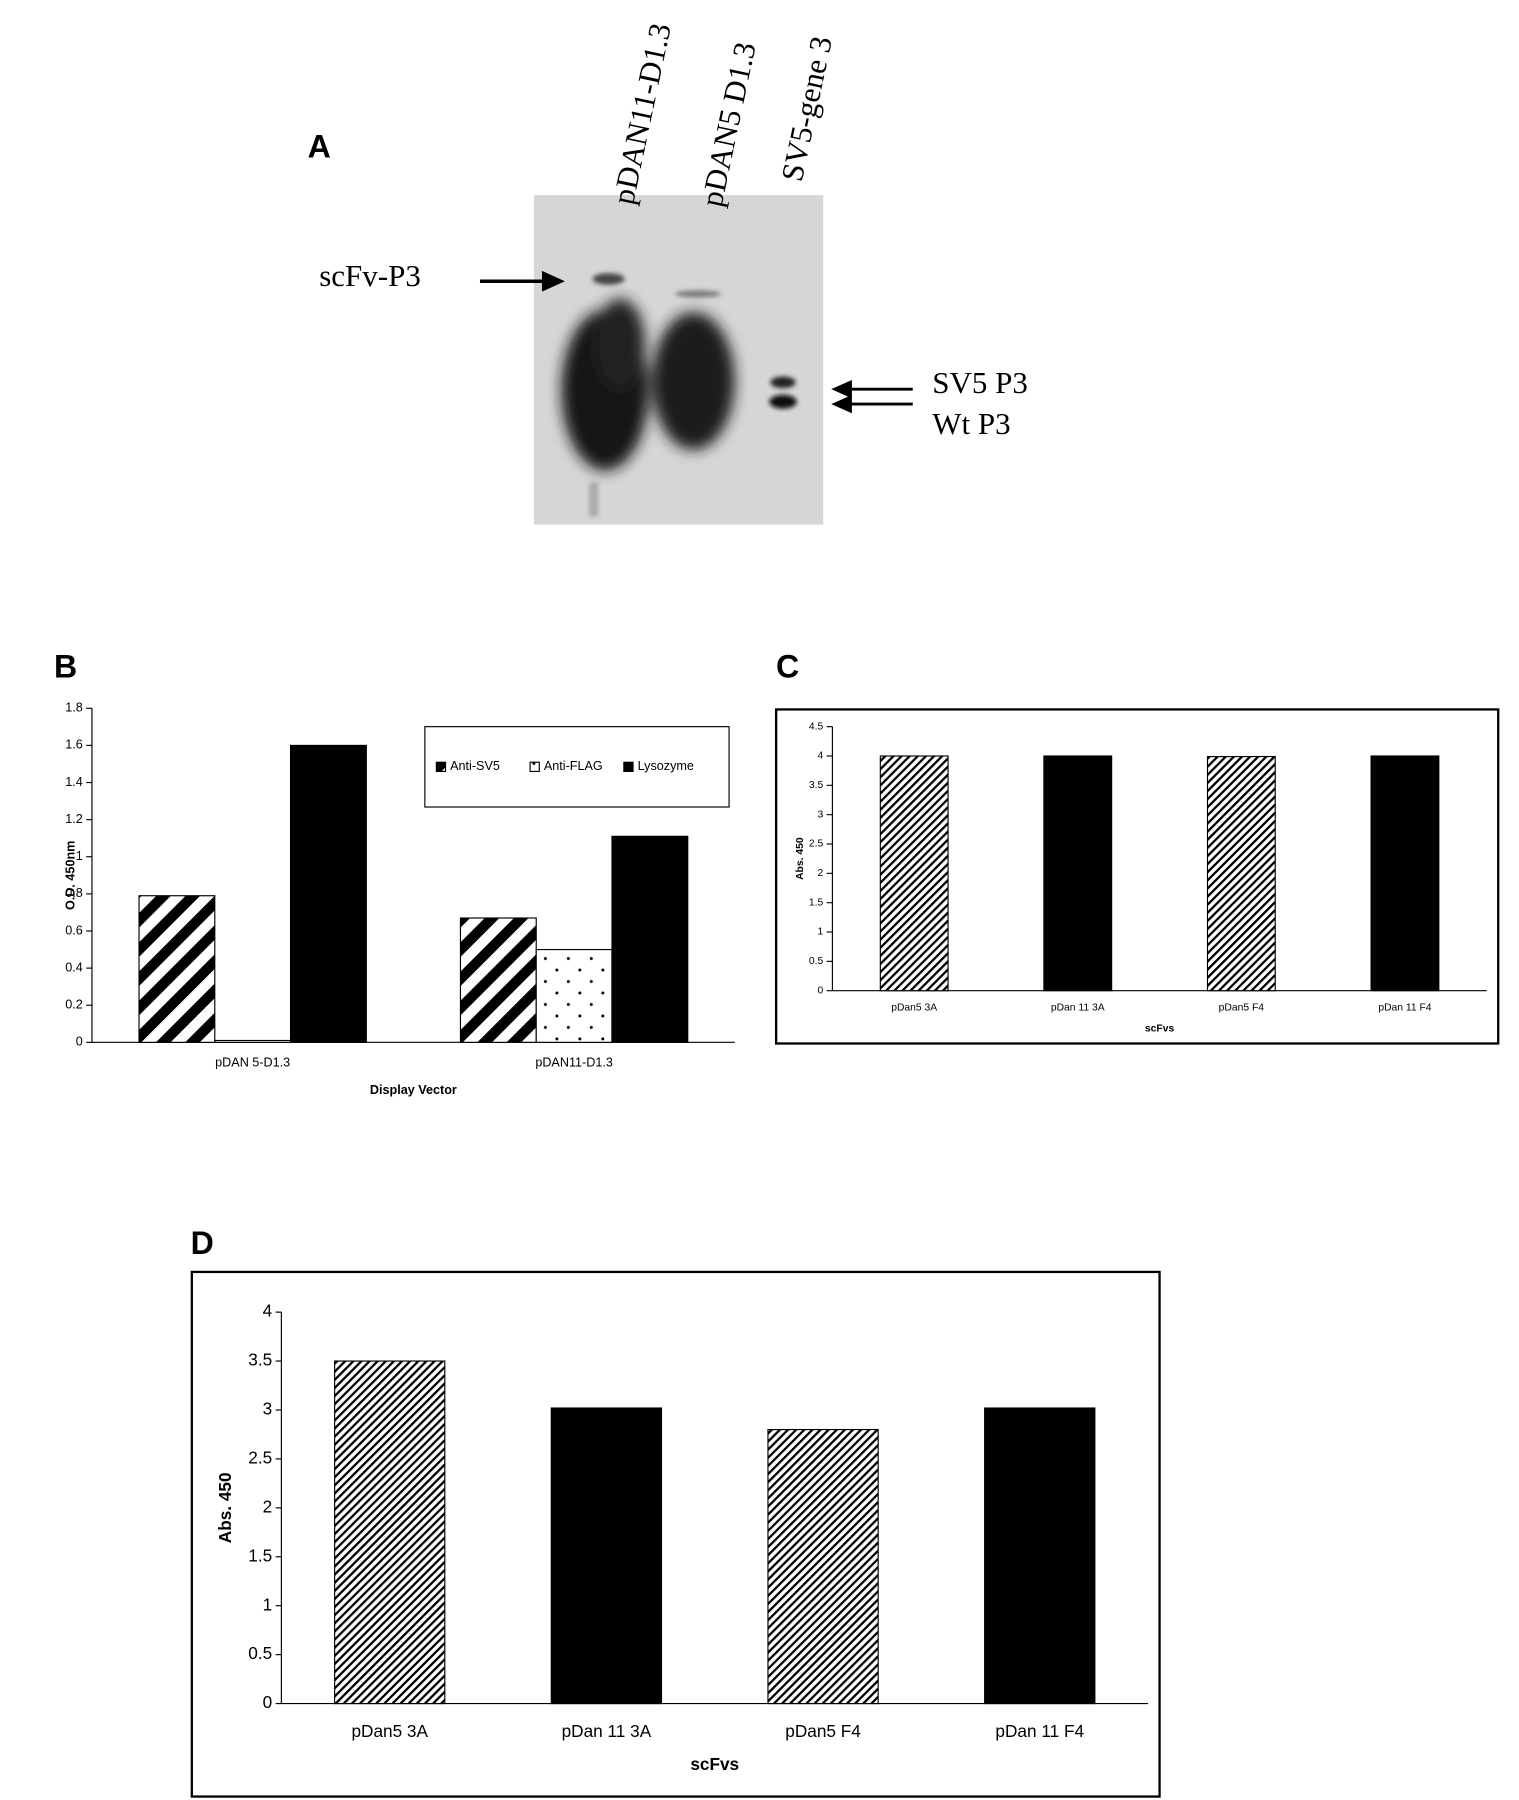  I want to click on y-tick-label: 1.8, so click(74, 708).